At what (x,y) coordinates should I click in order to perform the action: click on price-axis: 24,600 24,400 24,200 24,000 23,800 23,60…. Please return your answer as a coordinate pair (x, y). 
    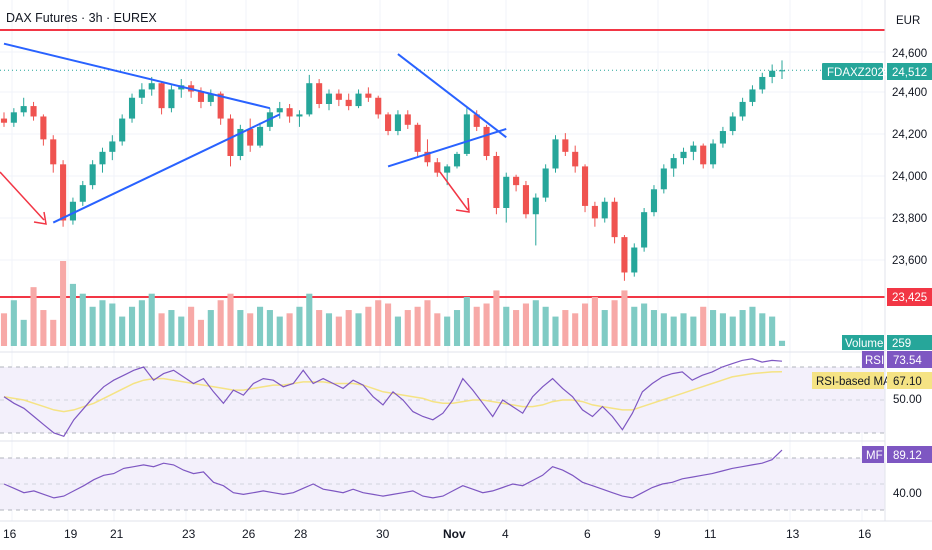
    Looking at the image, I should click on (909, 157).